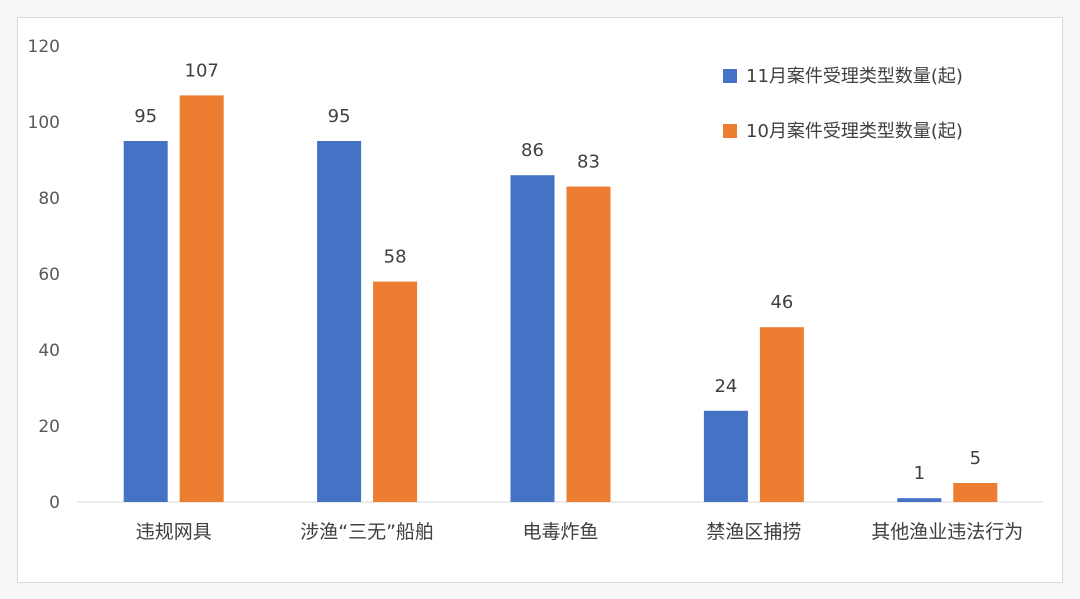 This screenshot has width=1080, height=599. Describe the element at coordinates (725, 386) in the screenshot. I see `data-label: 24` at that location.